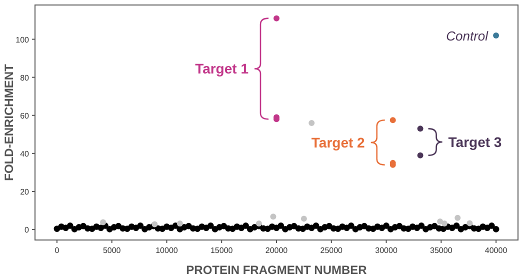 This screenshot has height=279, width=524. What do you see at coordinates (9, 122) in the screenshot?
I see `y-axis-title: FOLD-ENRICHMENT` at bounding box center [9, 122].